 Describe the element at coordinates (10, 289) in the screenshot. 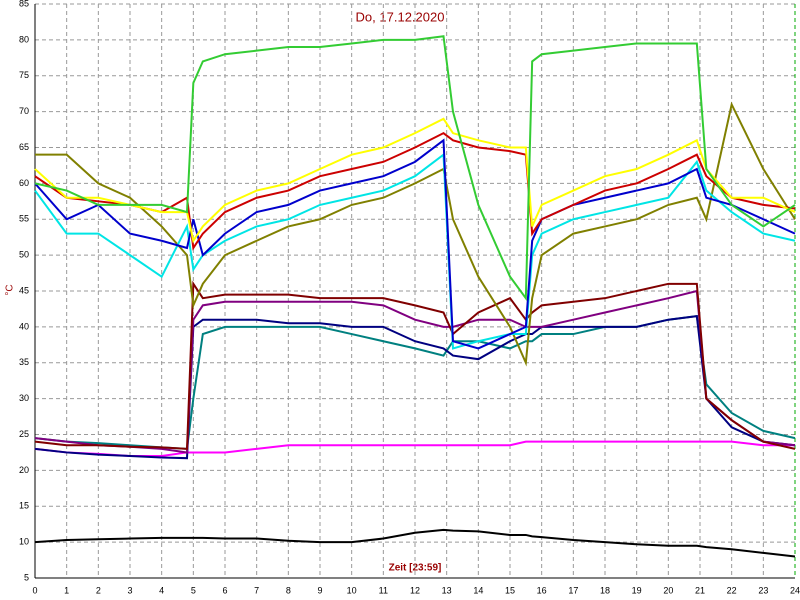

I see `y-axis-label: °C` at that location.